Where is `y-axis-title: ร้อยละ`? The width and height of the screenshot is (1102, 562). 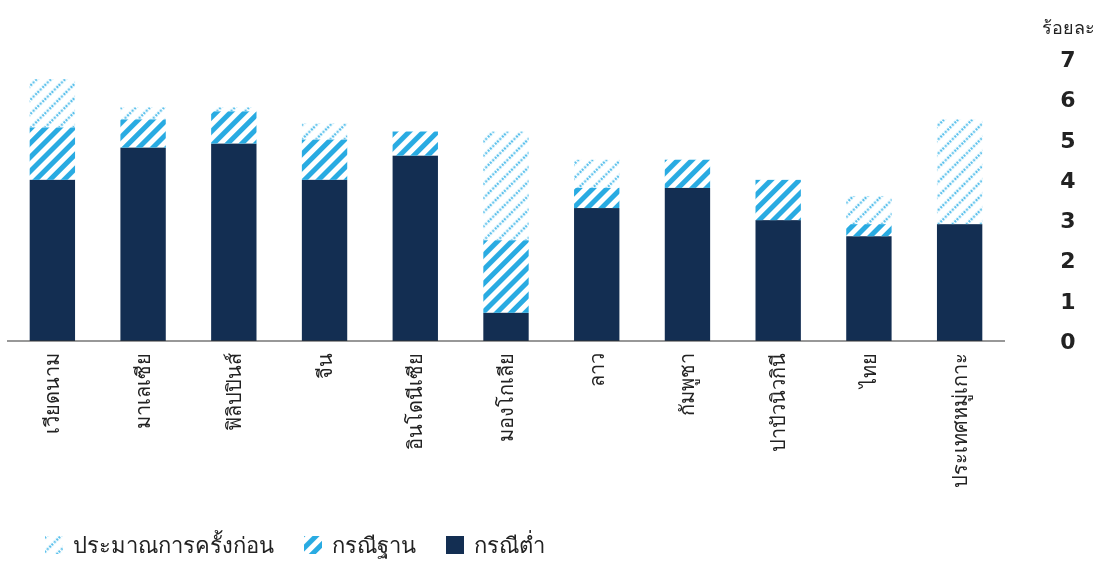 y-axis-title: ร้อยละ is located at coordinates (1068, 27).